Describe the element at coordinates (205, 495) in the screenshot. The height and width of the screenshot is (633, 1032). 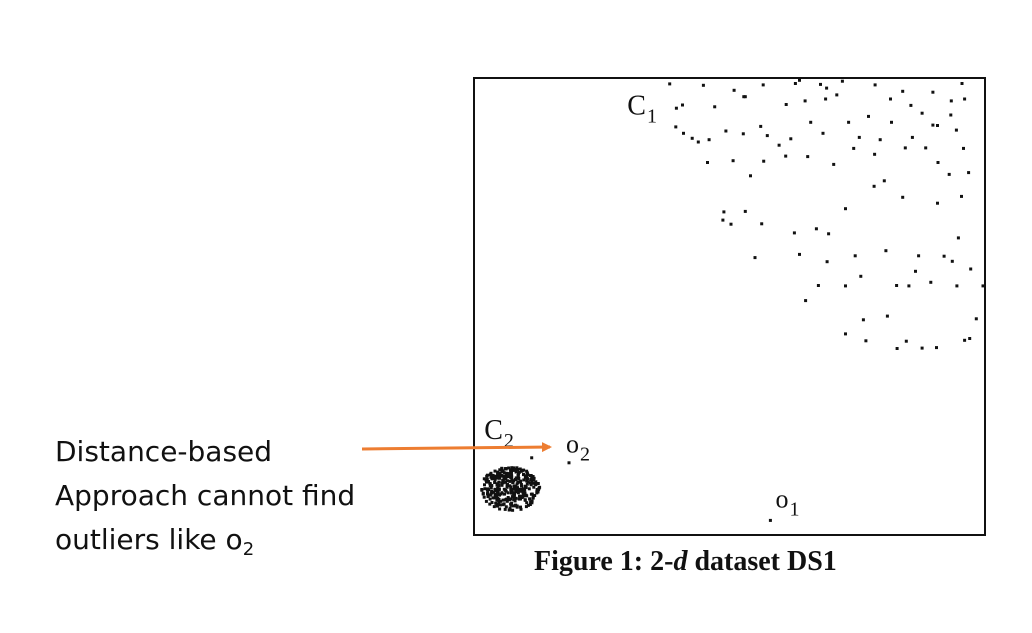
I see `annotation-line-2: Approach cannot find` at that location.